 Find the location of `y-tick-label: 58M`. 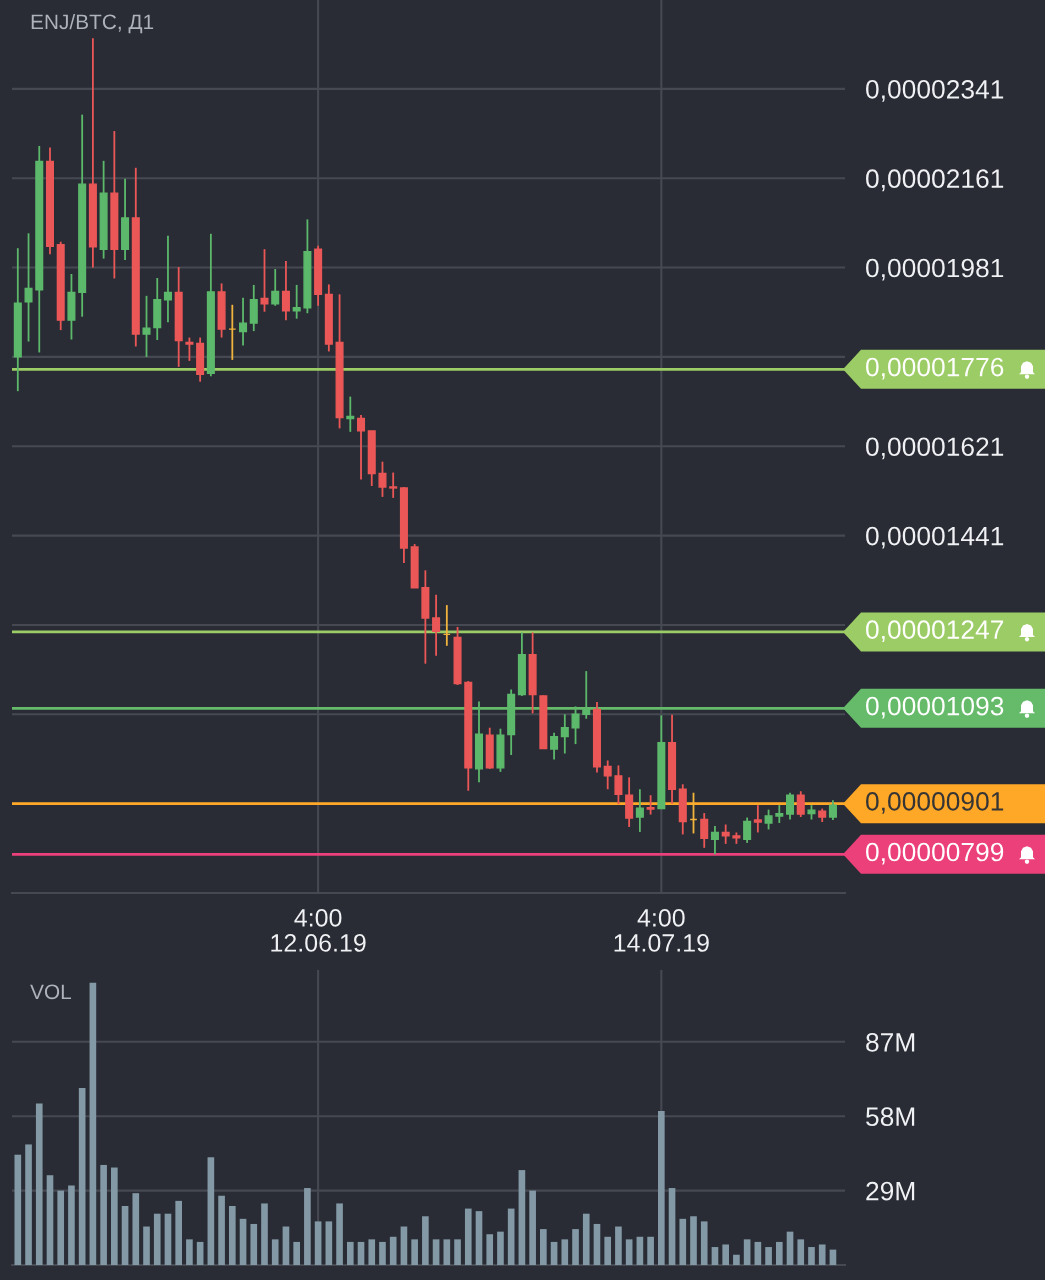

y-tick-label: 58M is located at coordinates (890, 1117).